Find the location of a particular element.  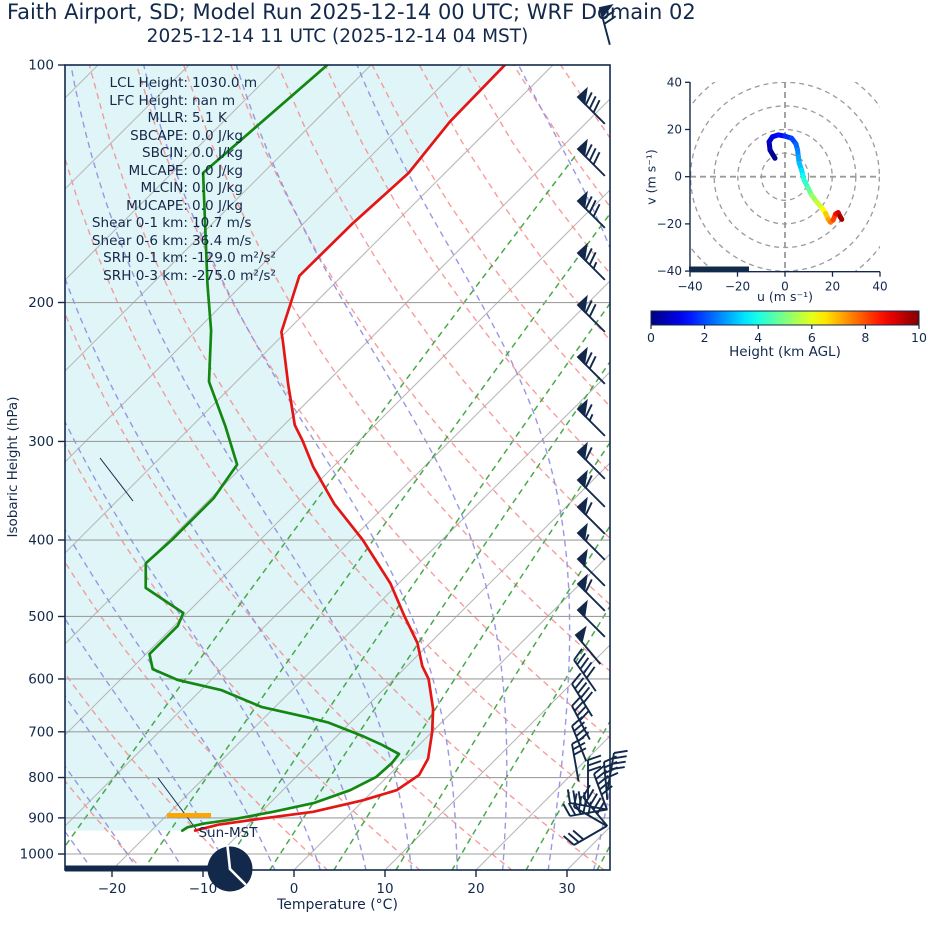

svg-text: 100 is located at coordinates (41, 66).